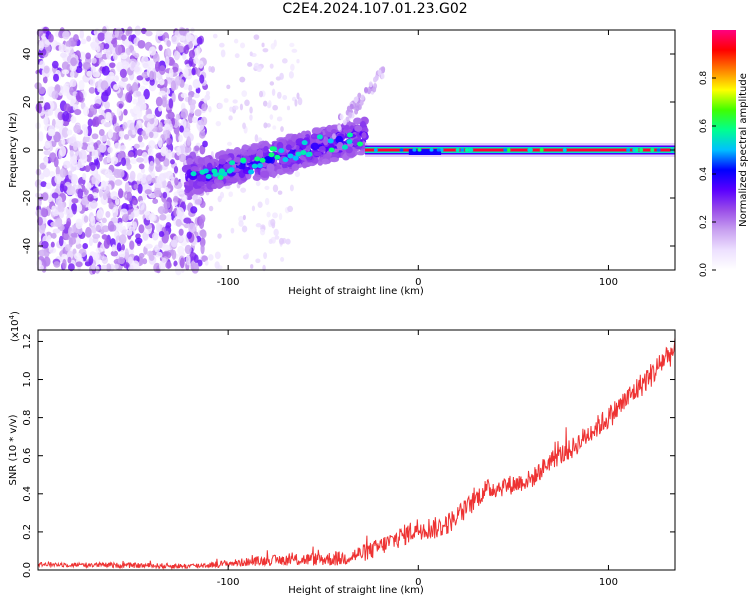 The width and height of the screenshot is (750, 600). Describe the element at coordinates (27, 54) in the screenshot. I see `spectrogram-y-tick-label: 40` at that location.